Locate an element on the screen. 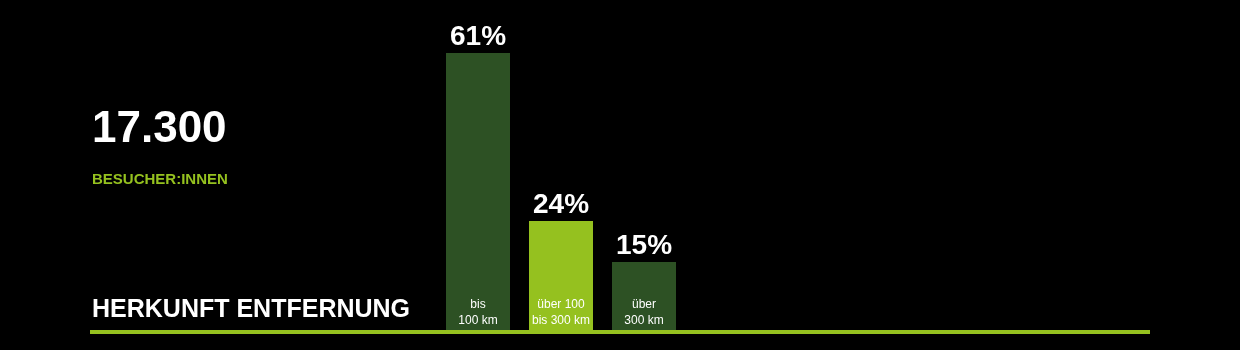 This screenshot has height=350, width=1240. data-label: 15% is located at coordinates (644, 244).